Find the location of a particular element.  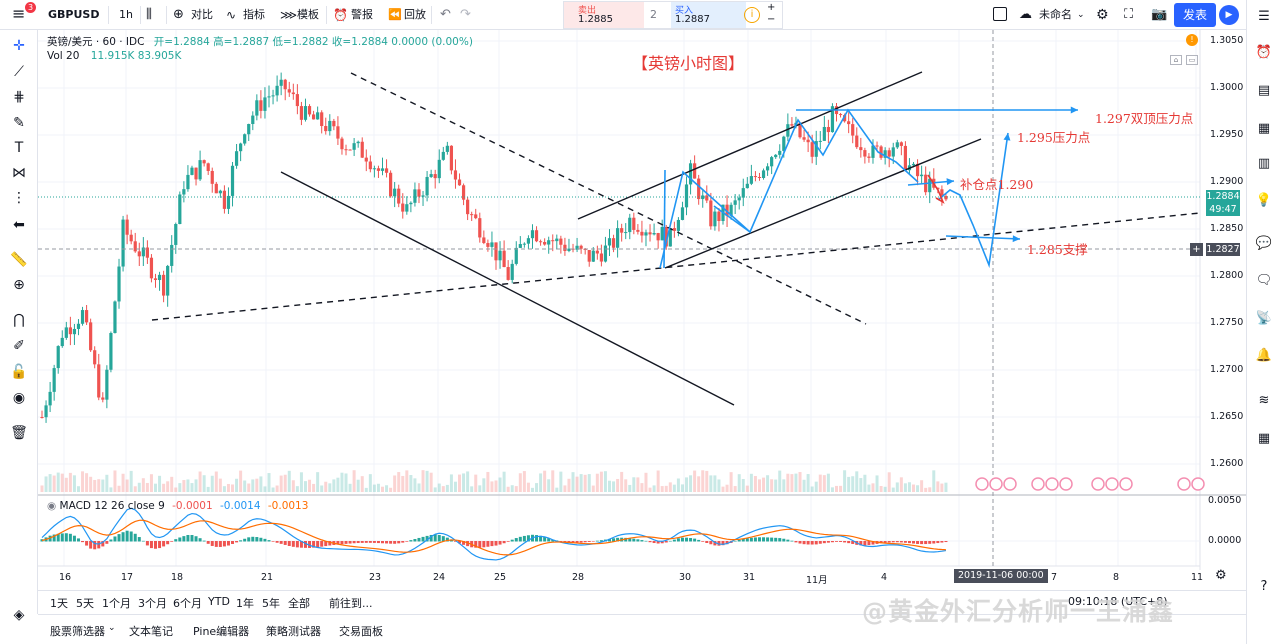

quantity-minus-icon: − is located at coordinates (771, 19).